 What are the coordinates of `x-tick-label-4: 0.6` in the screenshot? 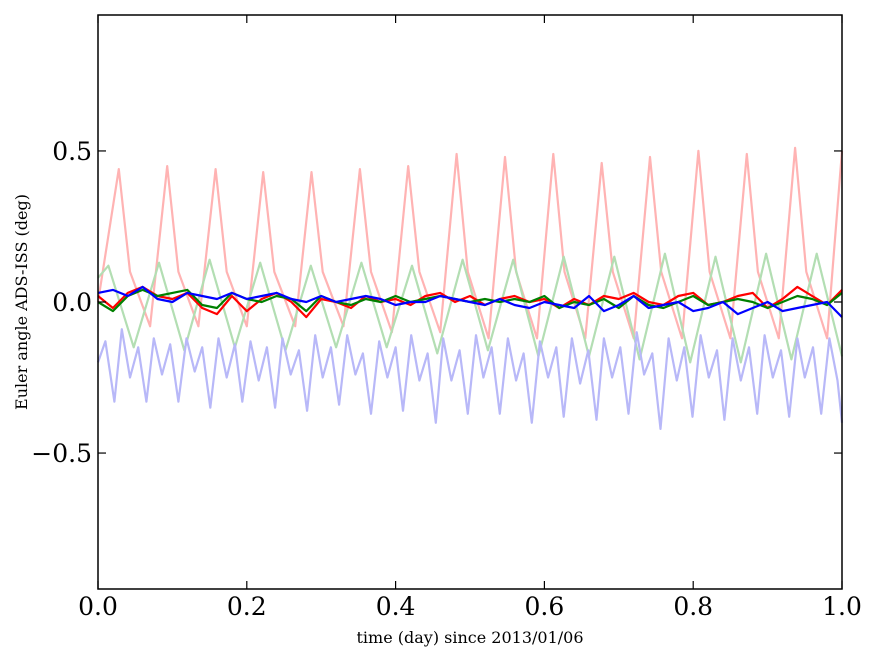 It's located at (545, 606).